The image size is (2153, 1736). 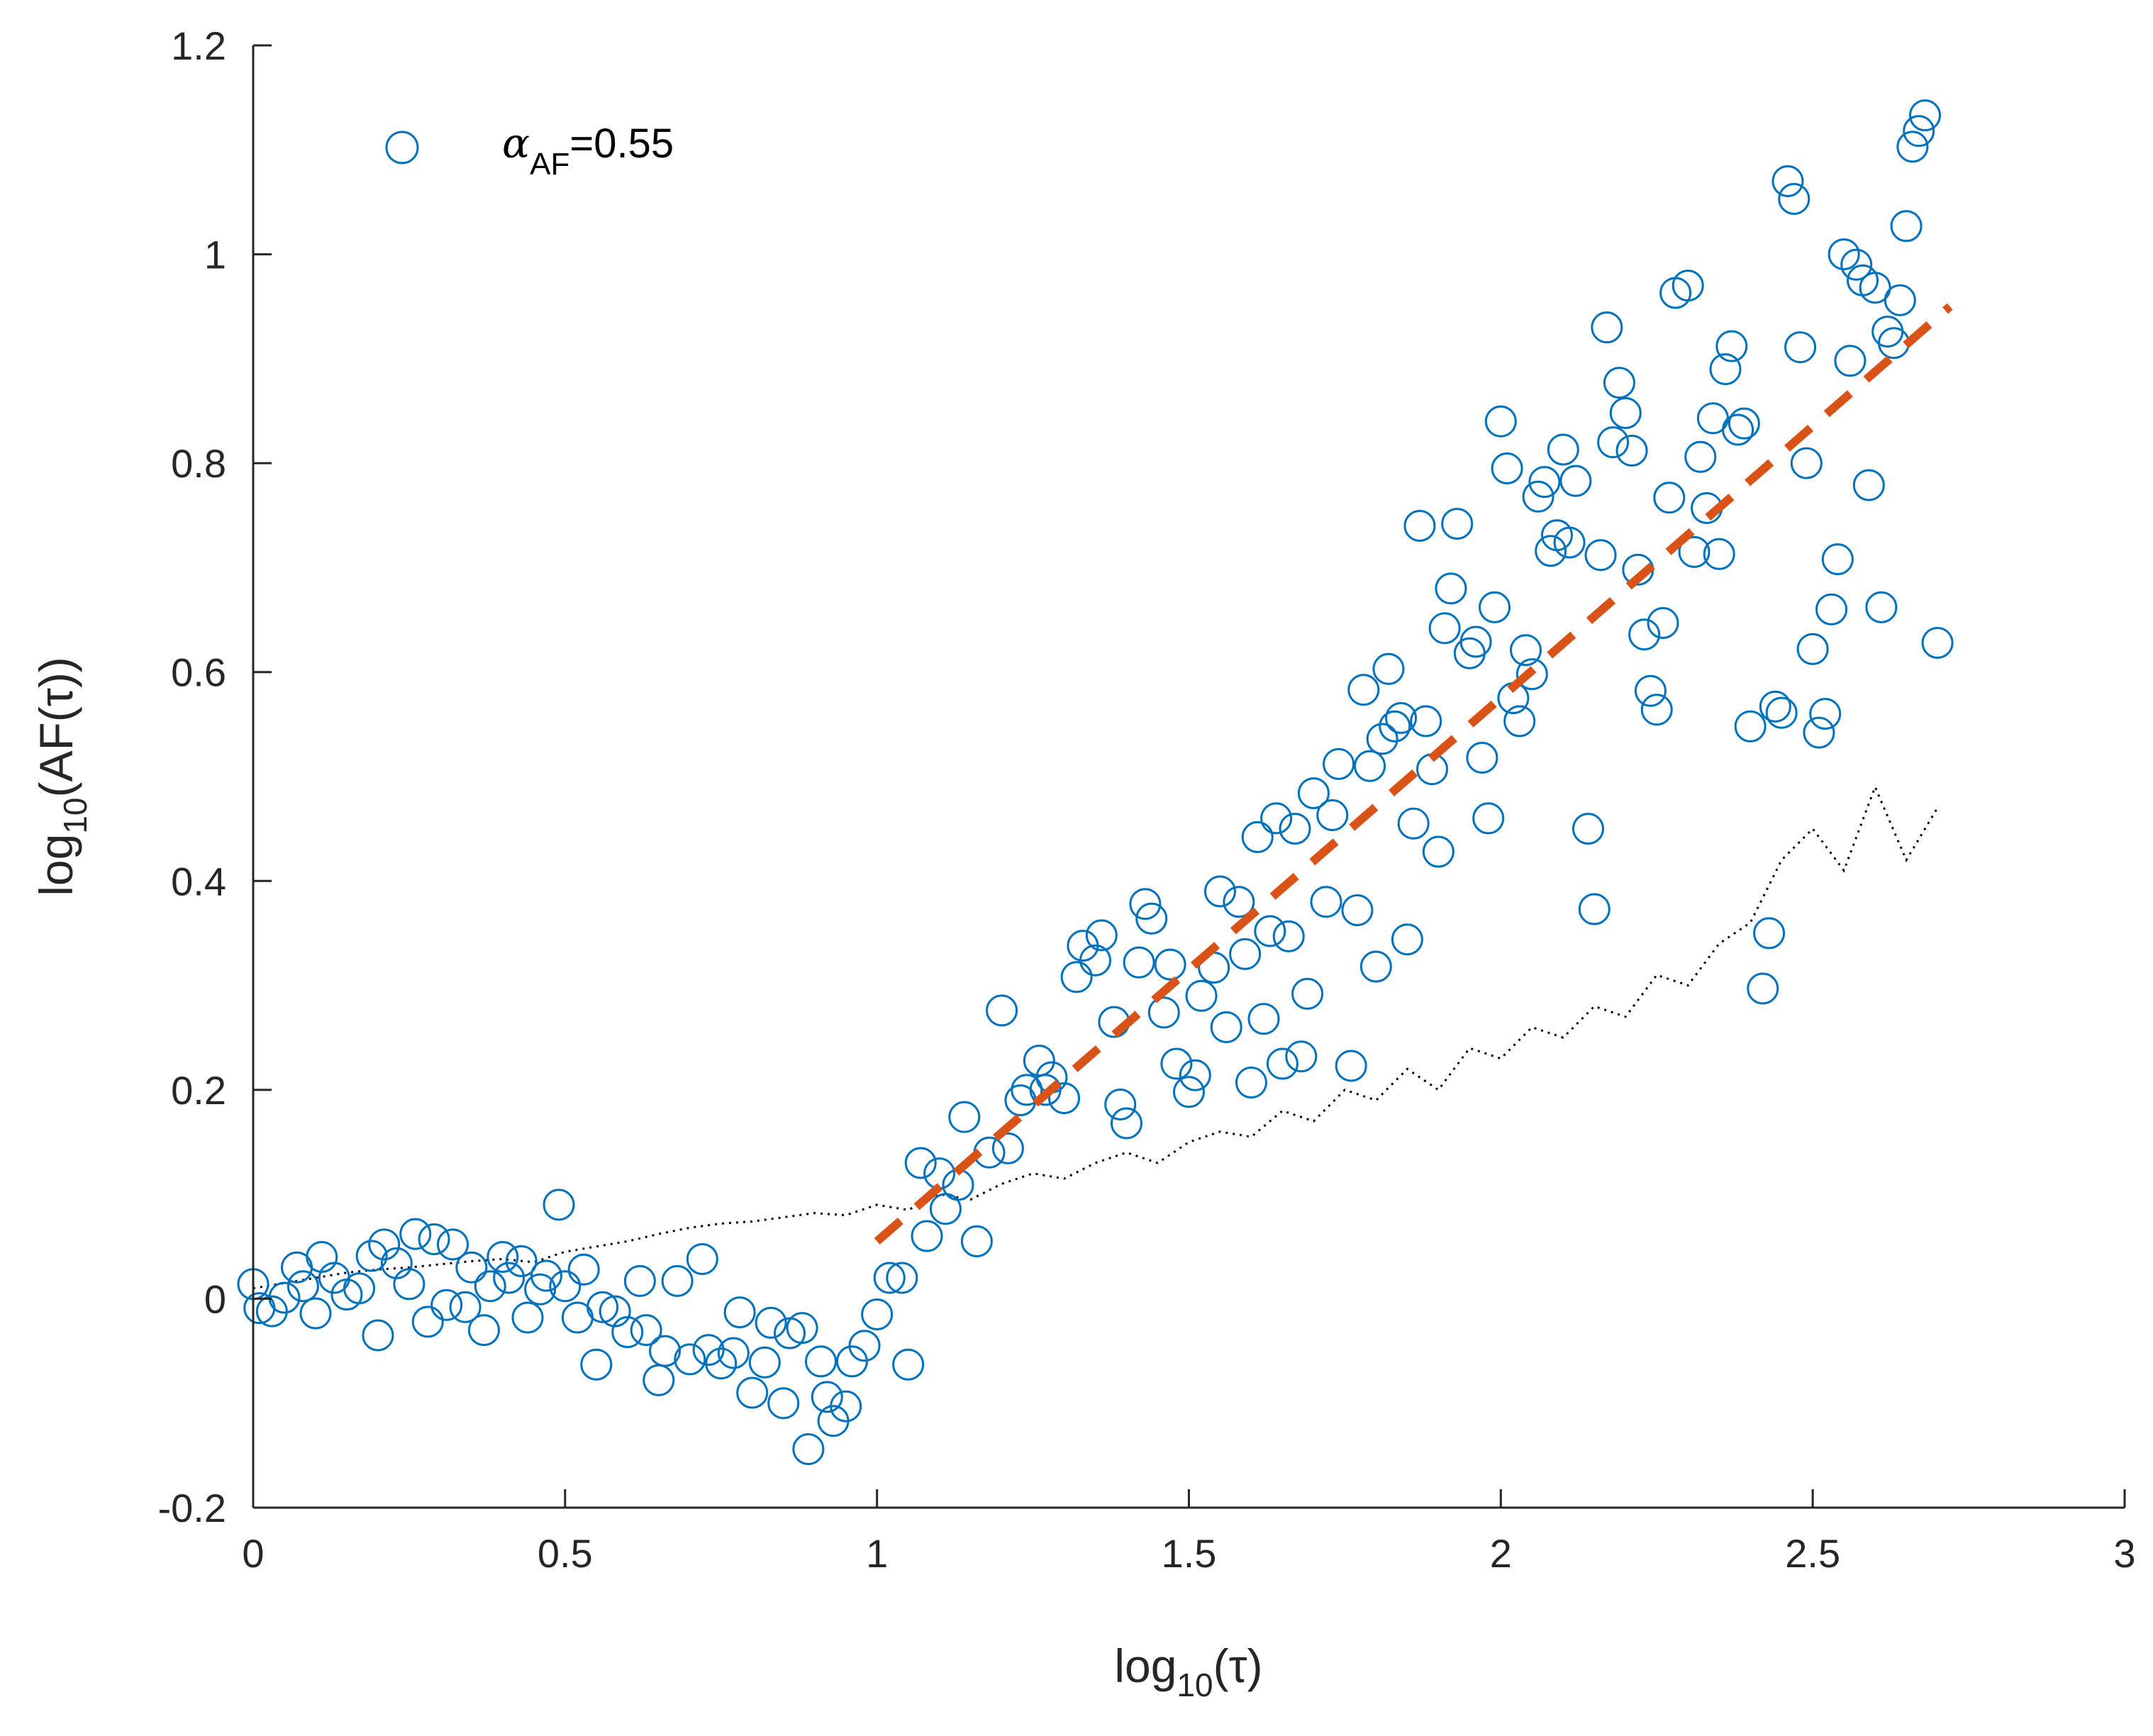 I want to click on legend-value: =0.55, so click(x=621, y=144).